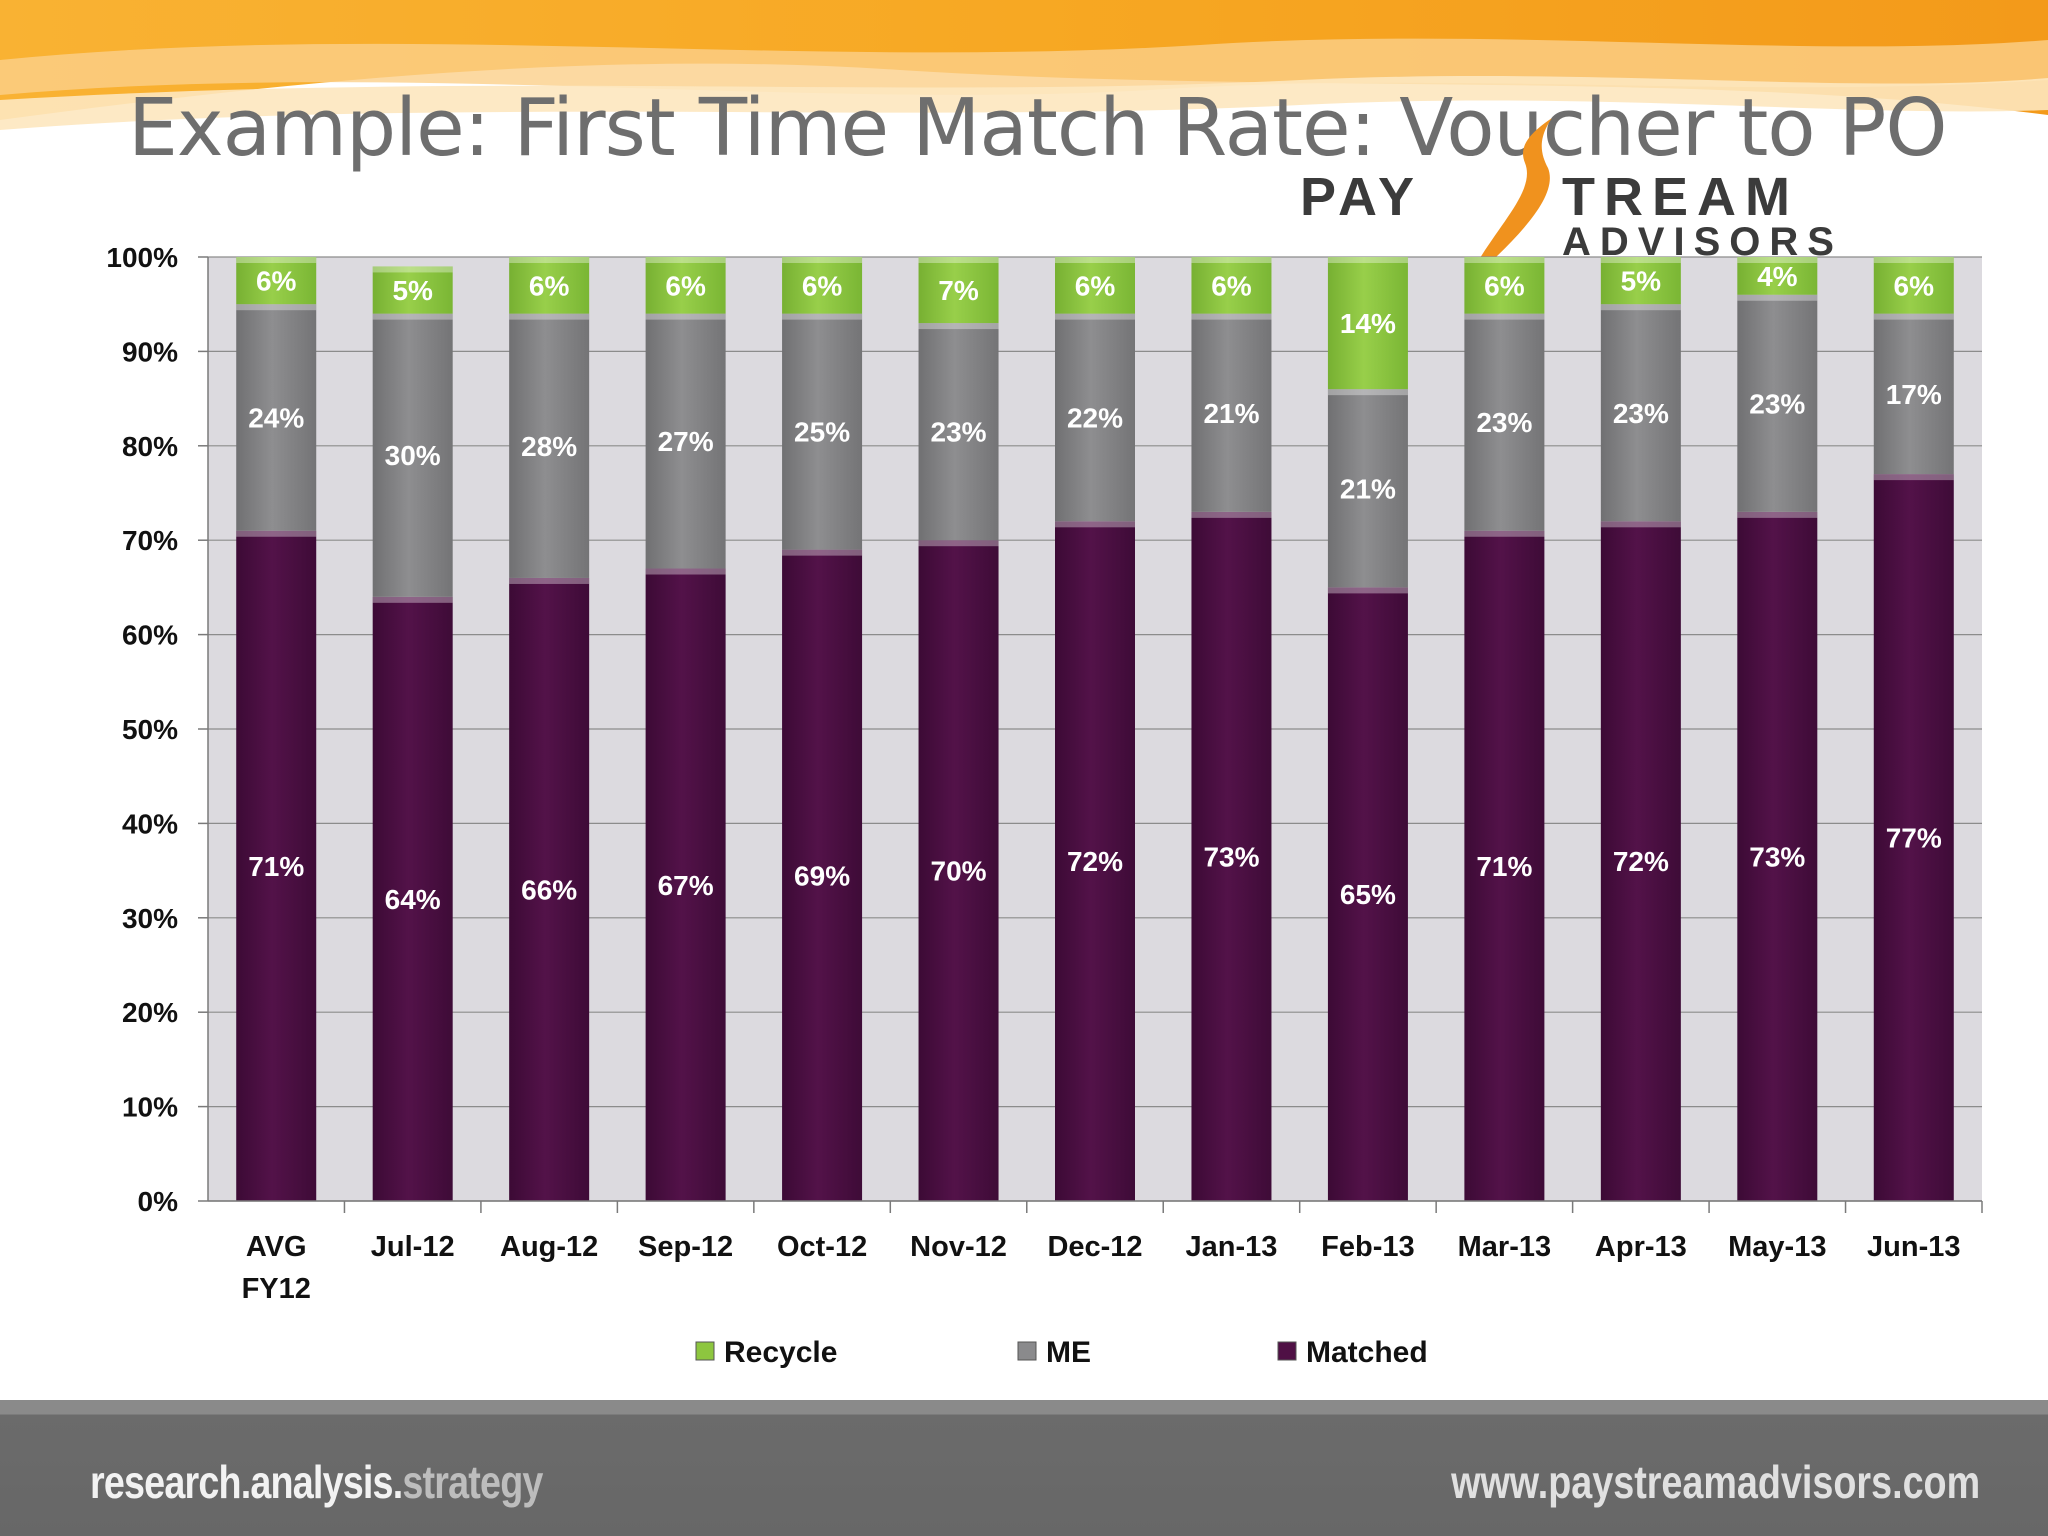 This screenshot has height=1536, width=2048. What do you see at coordinates (1024, 65) in the screenshot?
I see `decorative-banner` at bounding box center [1024, 65].